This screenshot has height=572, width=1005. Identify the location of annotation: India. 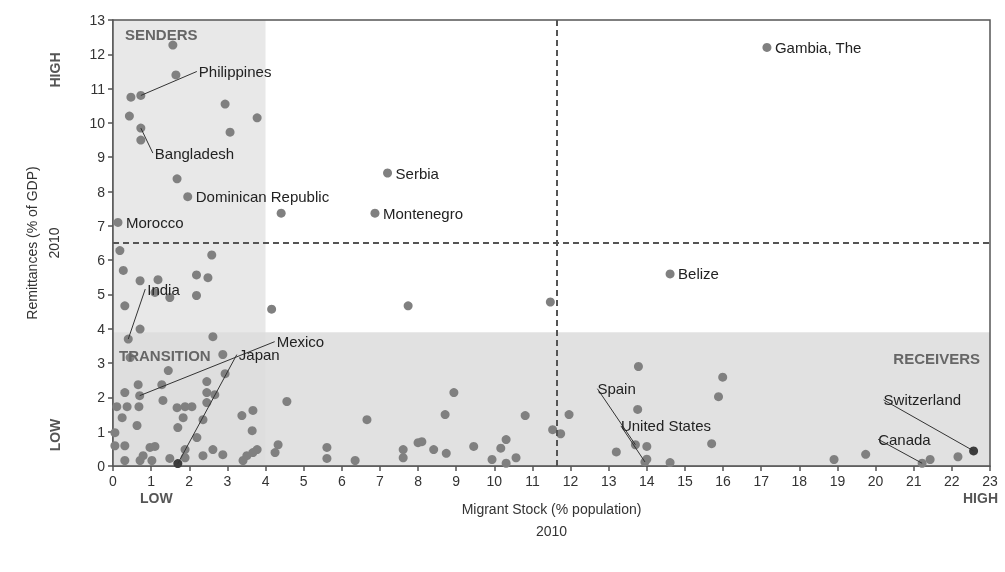
(164, 289).